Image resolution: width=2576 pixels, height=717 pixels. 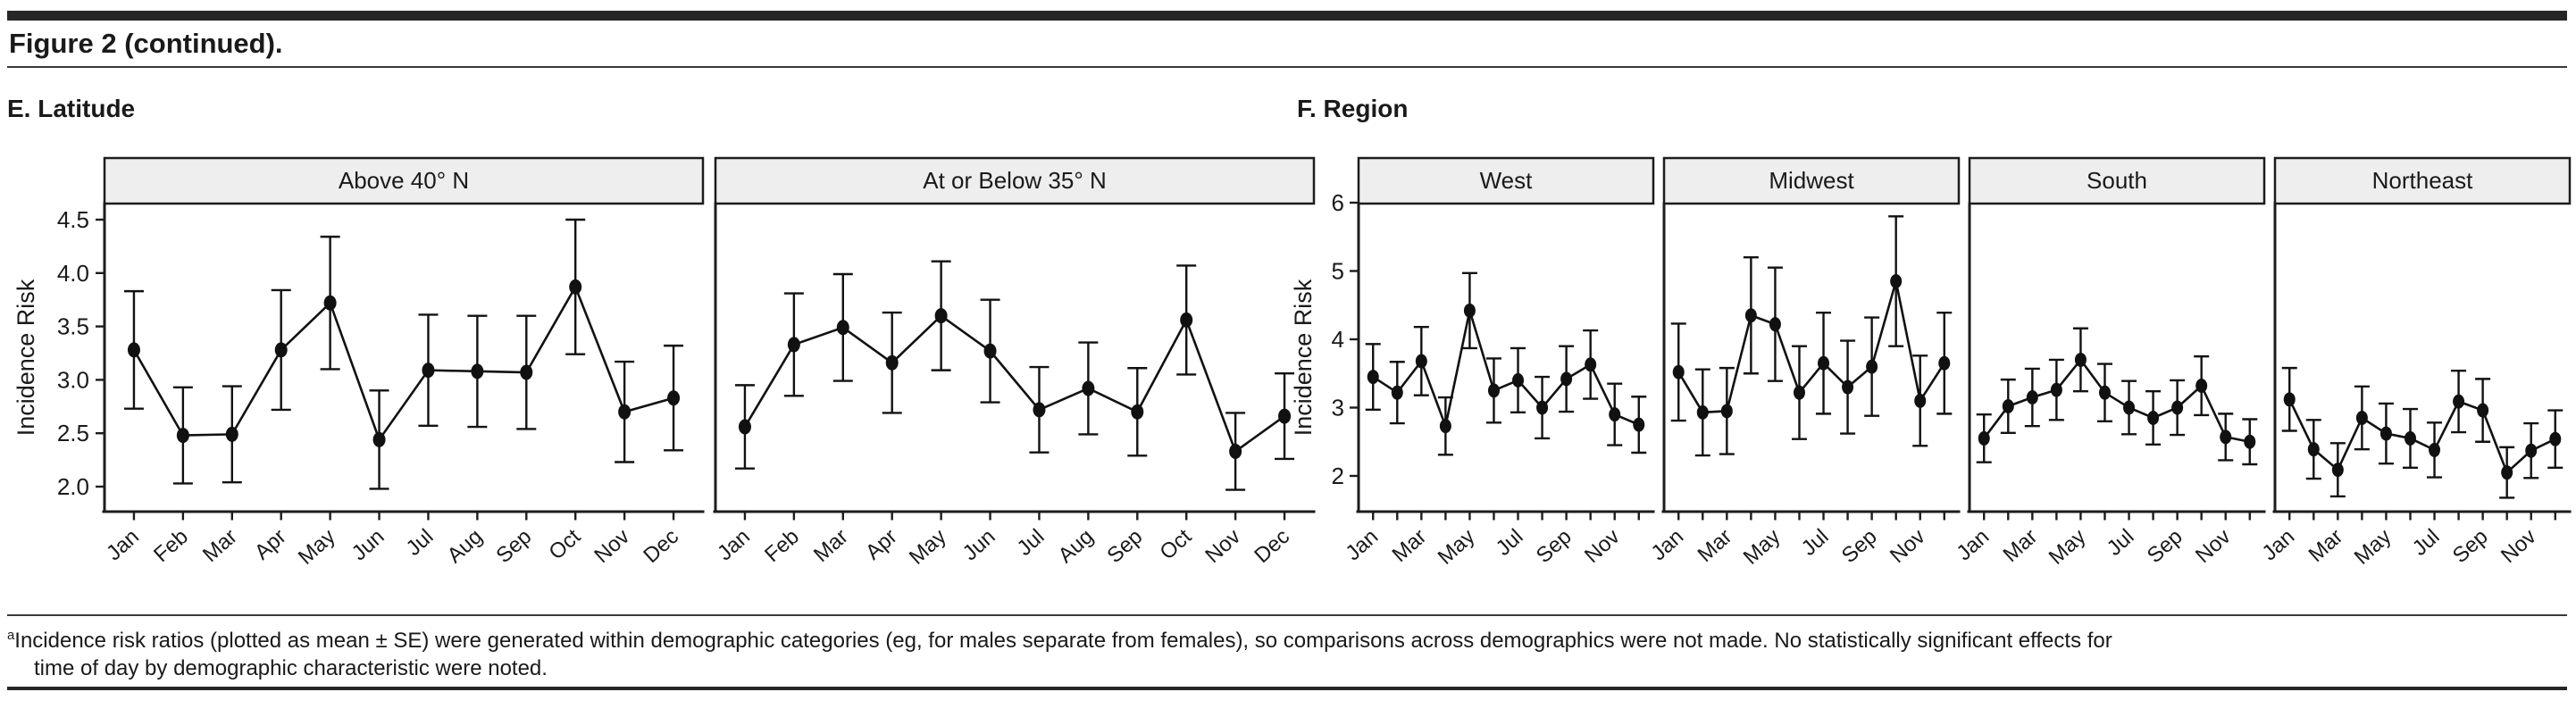 What do you see at coordinates (73, 433) in the screenshot?
I see `y-tick-label: 2.5` at bounding box center [73, 433].